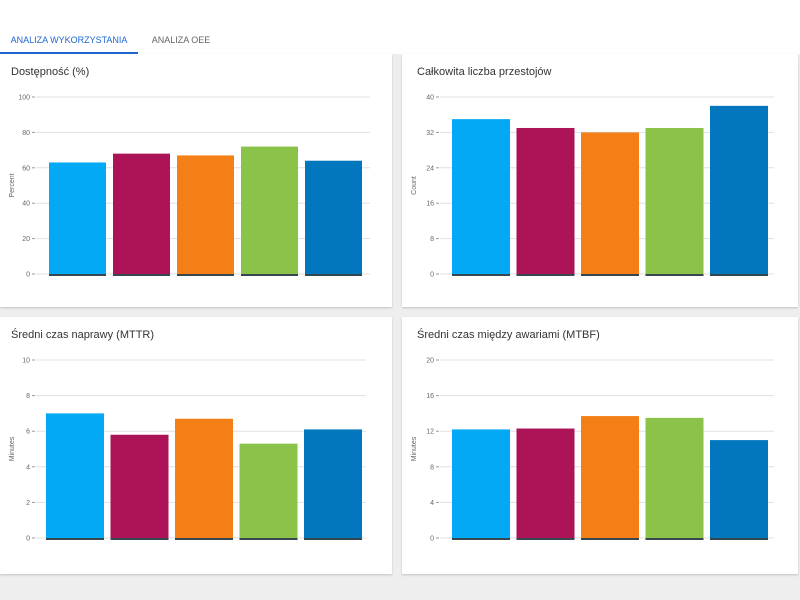  What do you see at coordinates (28, 432) in the screenshot?
I see `y-tick-label: 6` at bounding box center [28, 432].